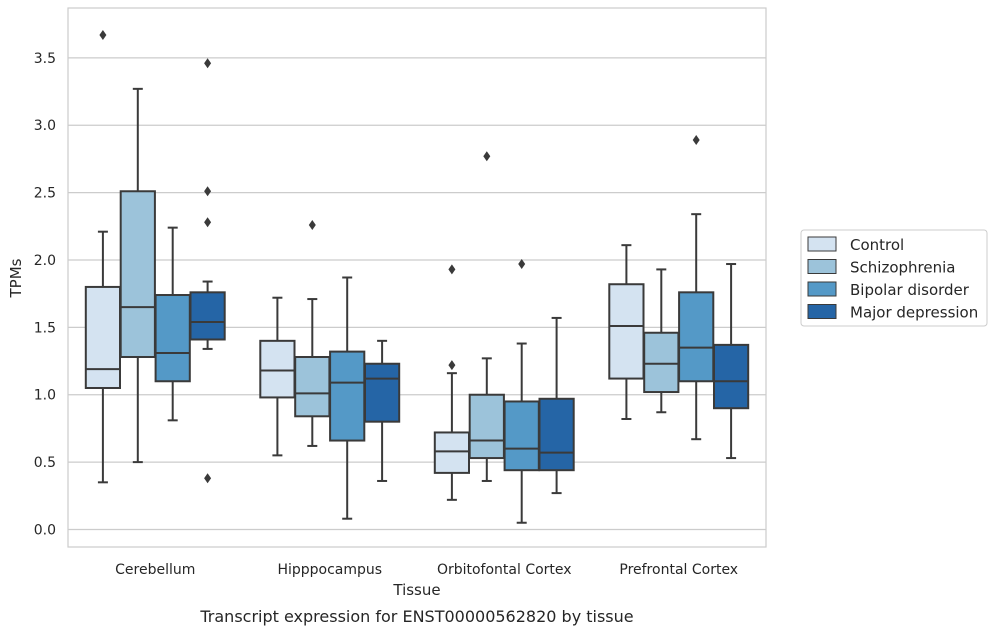 This screenshot has width=997, height=634. Describe the element at coordinates (45, 530) in the screenshot. I see `y-tick-label: 0.0` at that location.